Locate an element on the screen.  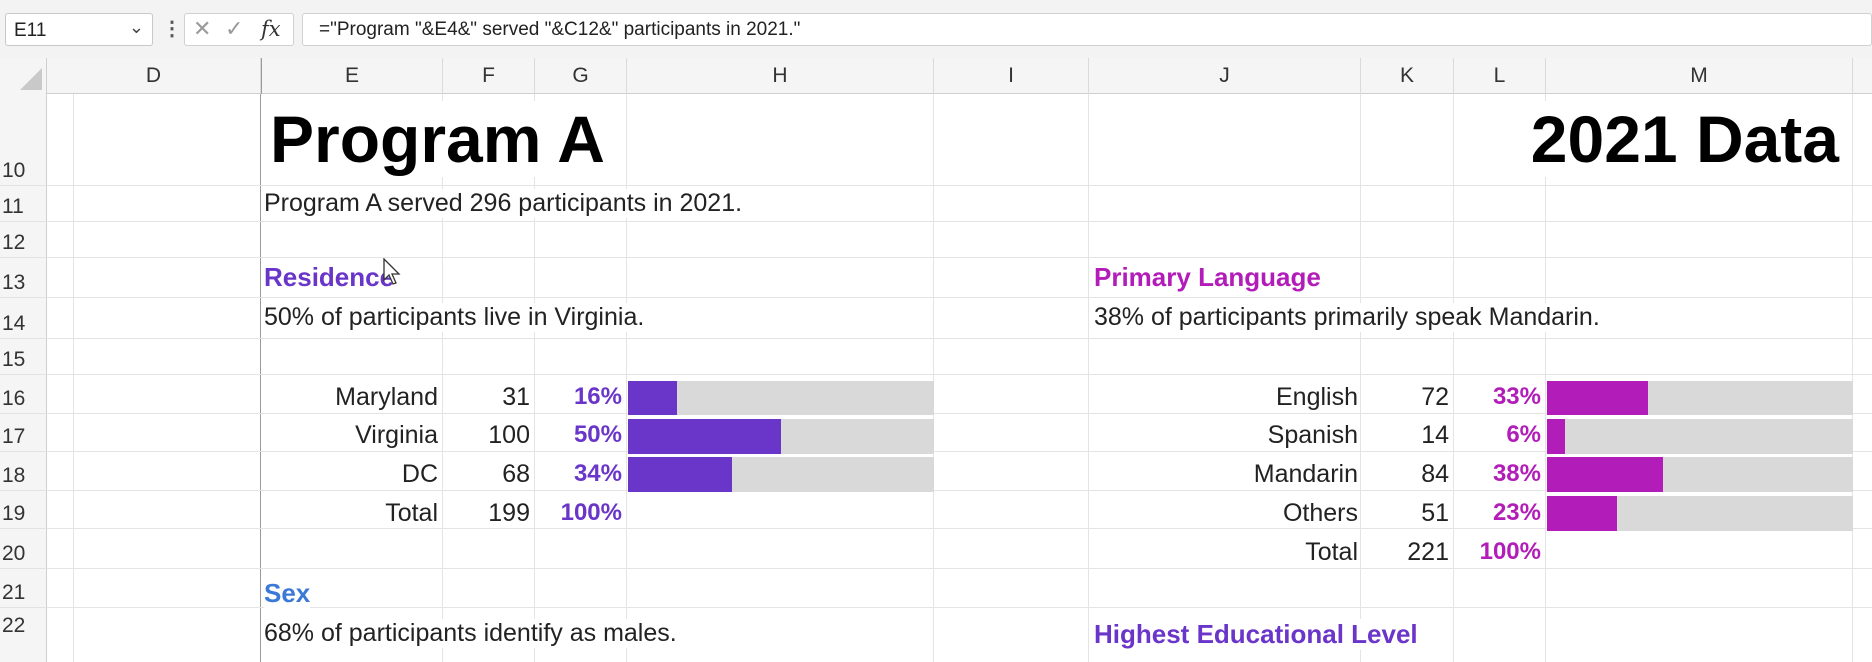
row-header-14: 14 is located at coordinates (23, 318).